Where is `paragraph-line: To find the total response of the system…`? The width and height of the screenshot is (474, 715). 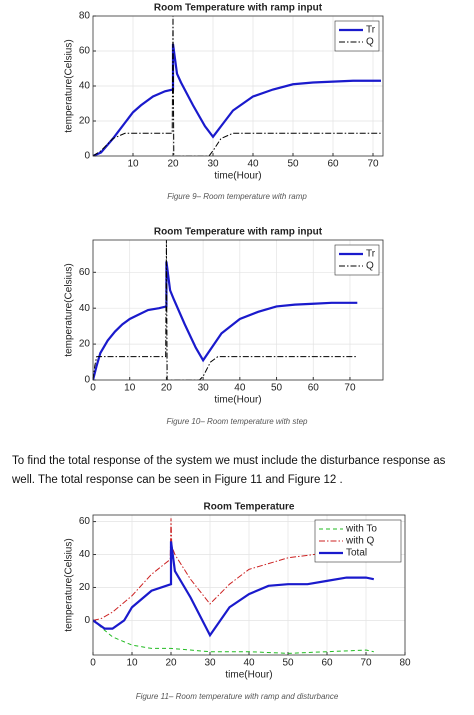 paragraph-line: To find the total response of the system… is located at coordinates (229, 461).